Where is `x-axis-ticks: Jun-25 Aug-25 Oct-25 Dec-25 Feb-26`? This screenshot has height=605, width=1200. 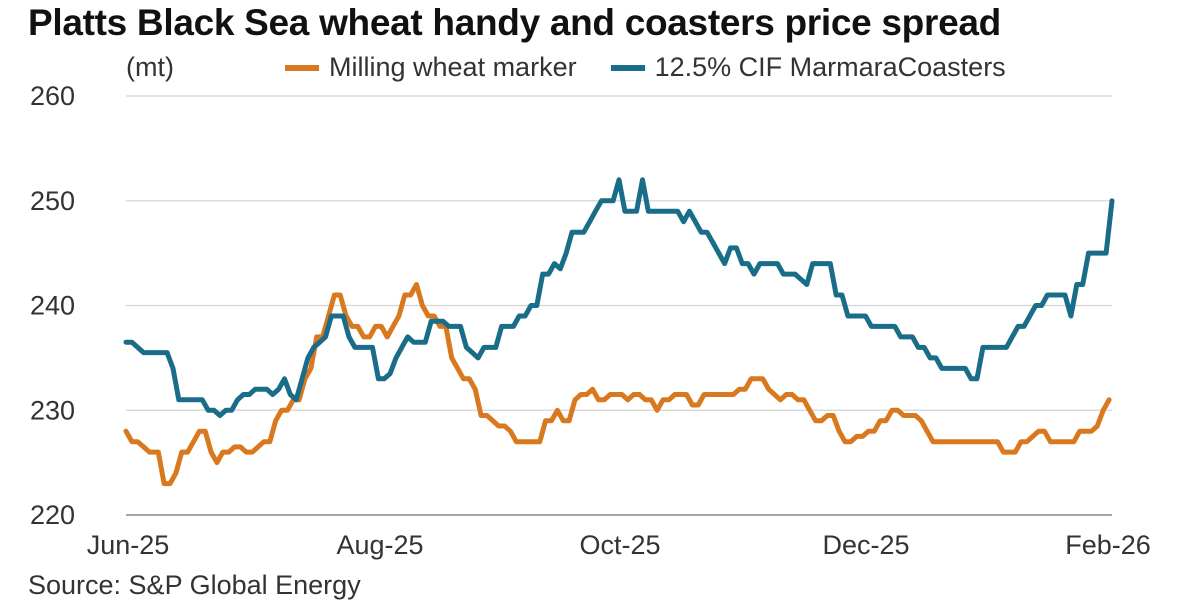
x-axis-ticks: Jun-25 Aug-25 Oct-25 Dec-25 Feb-26 is located at coordinates (619, 545).